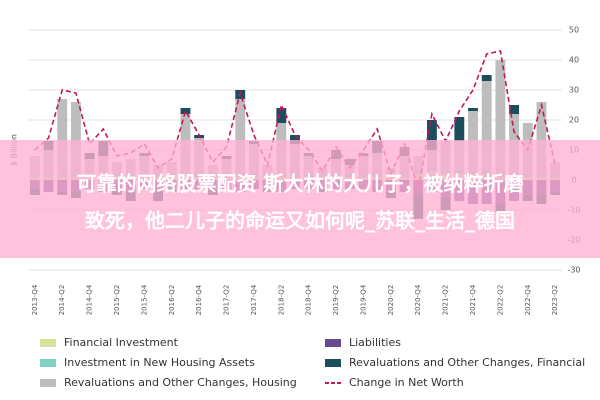  Describe the element at coordinates (254, 299) in the screenshot. I see `x-tick-label: 2017-Q4` at that location.